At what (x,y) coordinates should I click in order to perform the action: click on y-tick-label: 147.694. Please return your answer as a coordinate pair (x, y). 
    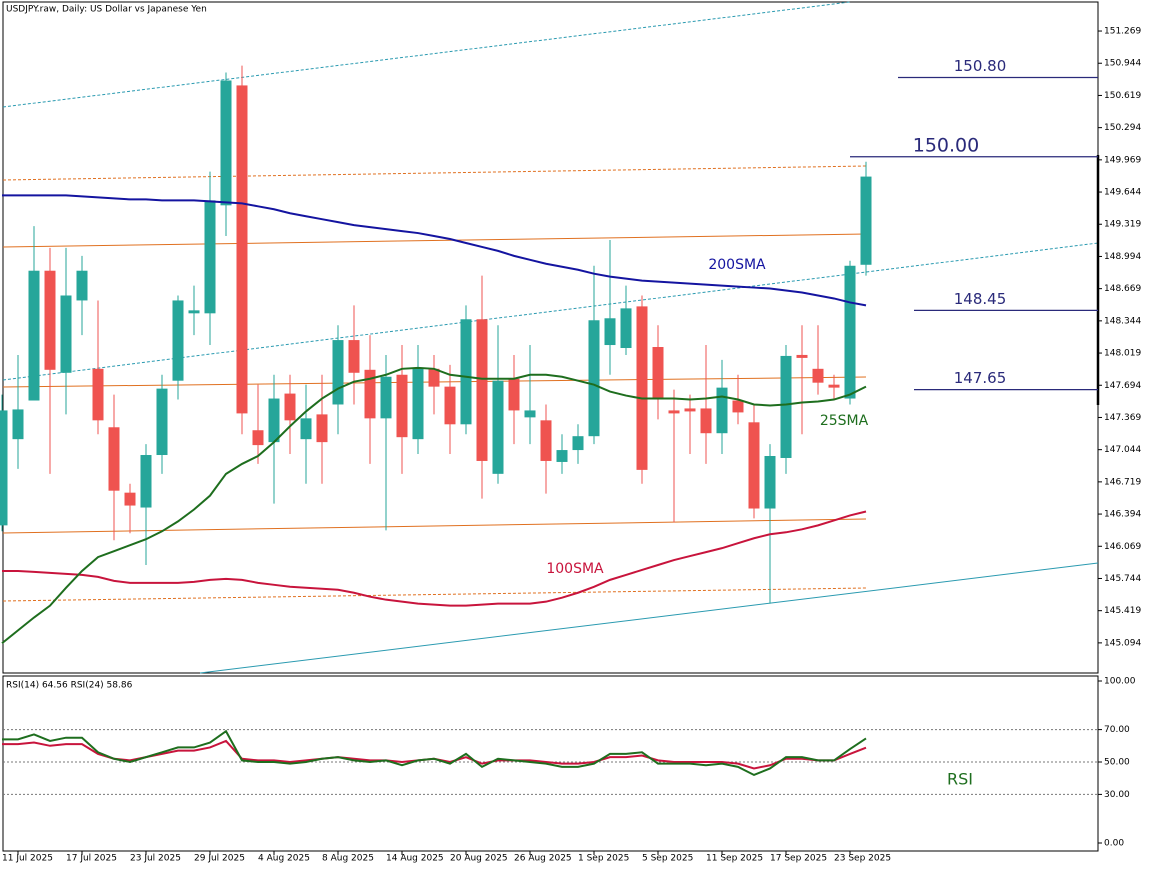
    Looking at the image, I should click on (1122, 386).